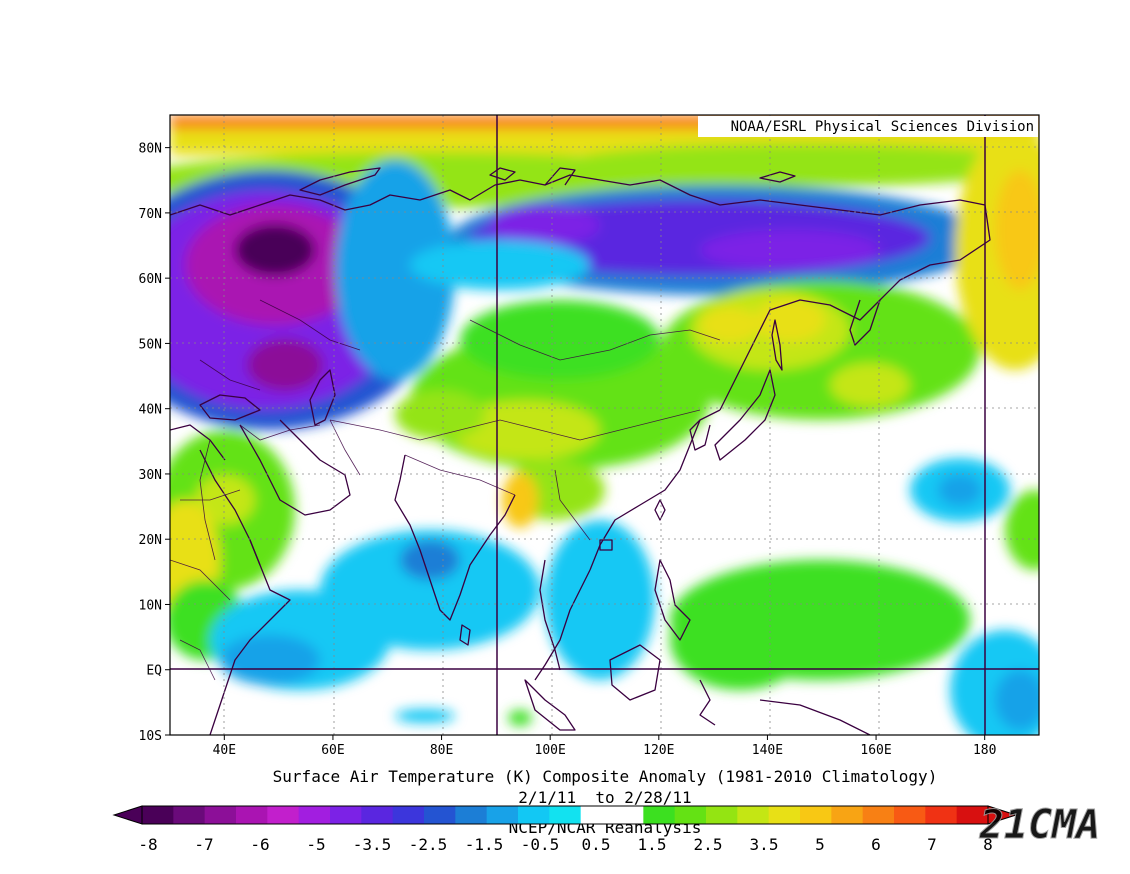 This screenshot has width=1130, height=874. What do you see at coordinates (600, 600) in the screenshot?
I see `scs-cool` at bounding box center [600, 600].